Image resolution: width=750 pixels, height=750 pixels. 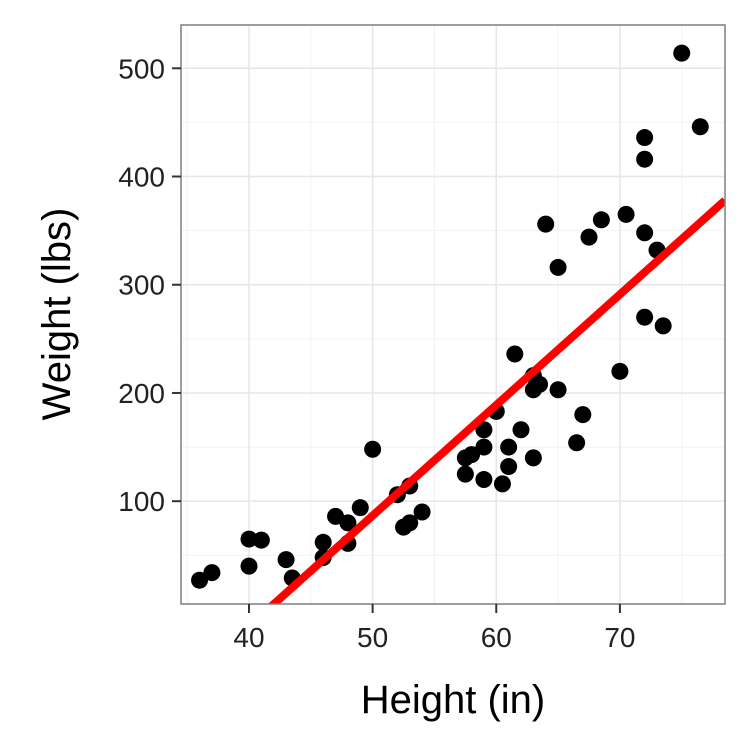 I want to click on x-axis-title: Height (in), so click(x=453, y=700).